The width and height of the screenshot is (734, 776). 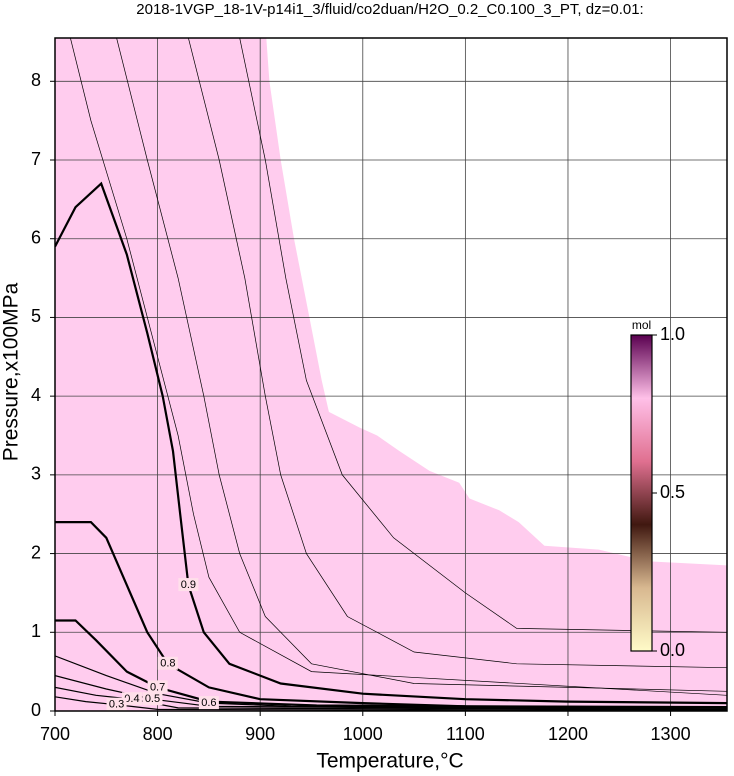 What do you see at coordinates (55, 734) in the screenshot?
I see `x-tick-label: 700` at bounding box center [55, 734].